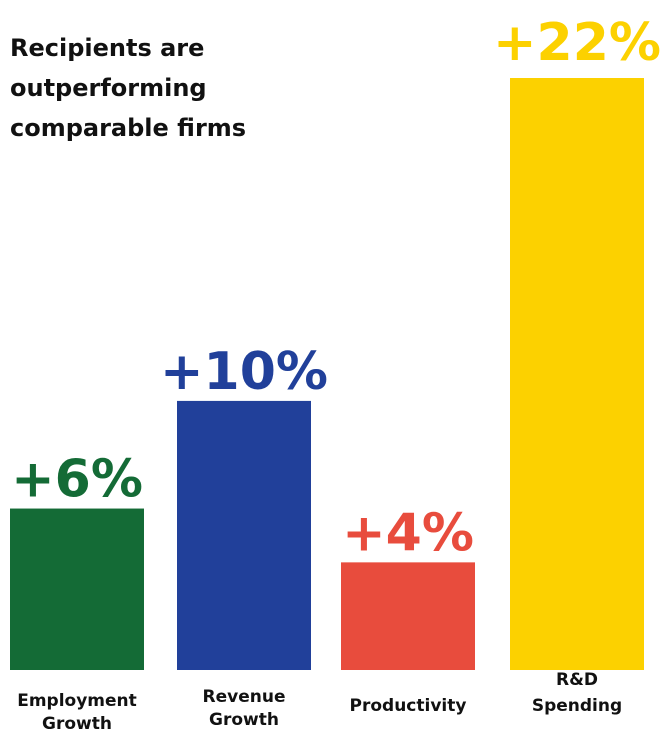  Describe the element at coordinates (107, 48) in the screenshot. I see `chart-title-line-1: Recipients are` at that location.